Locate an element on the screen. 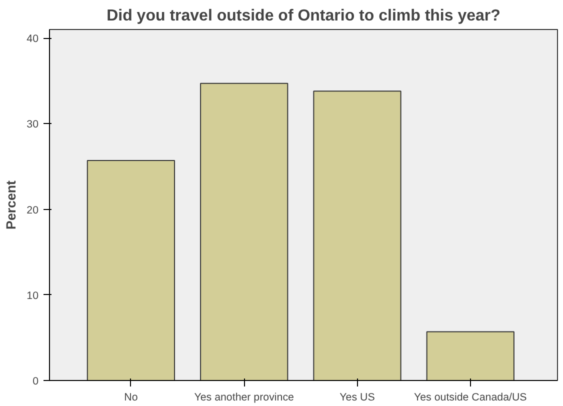 This screenshot has width=563, height=406. x-tick-label: Yes outside Canada/US is located at coordinates (470, 398).